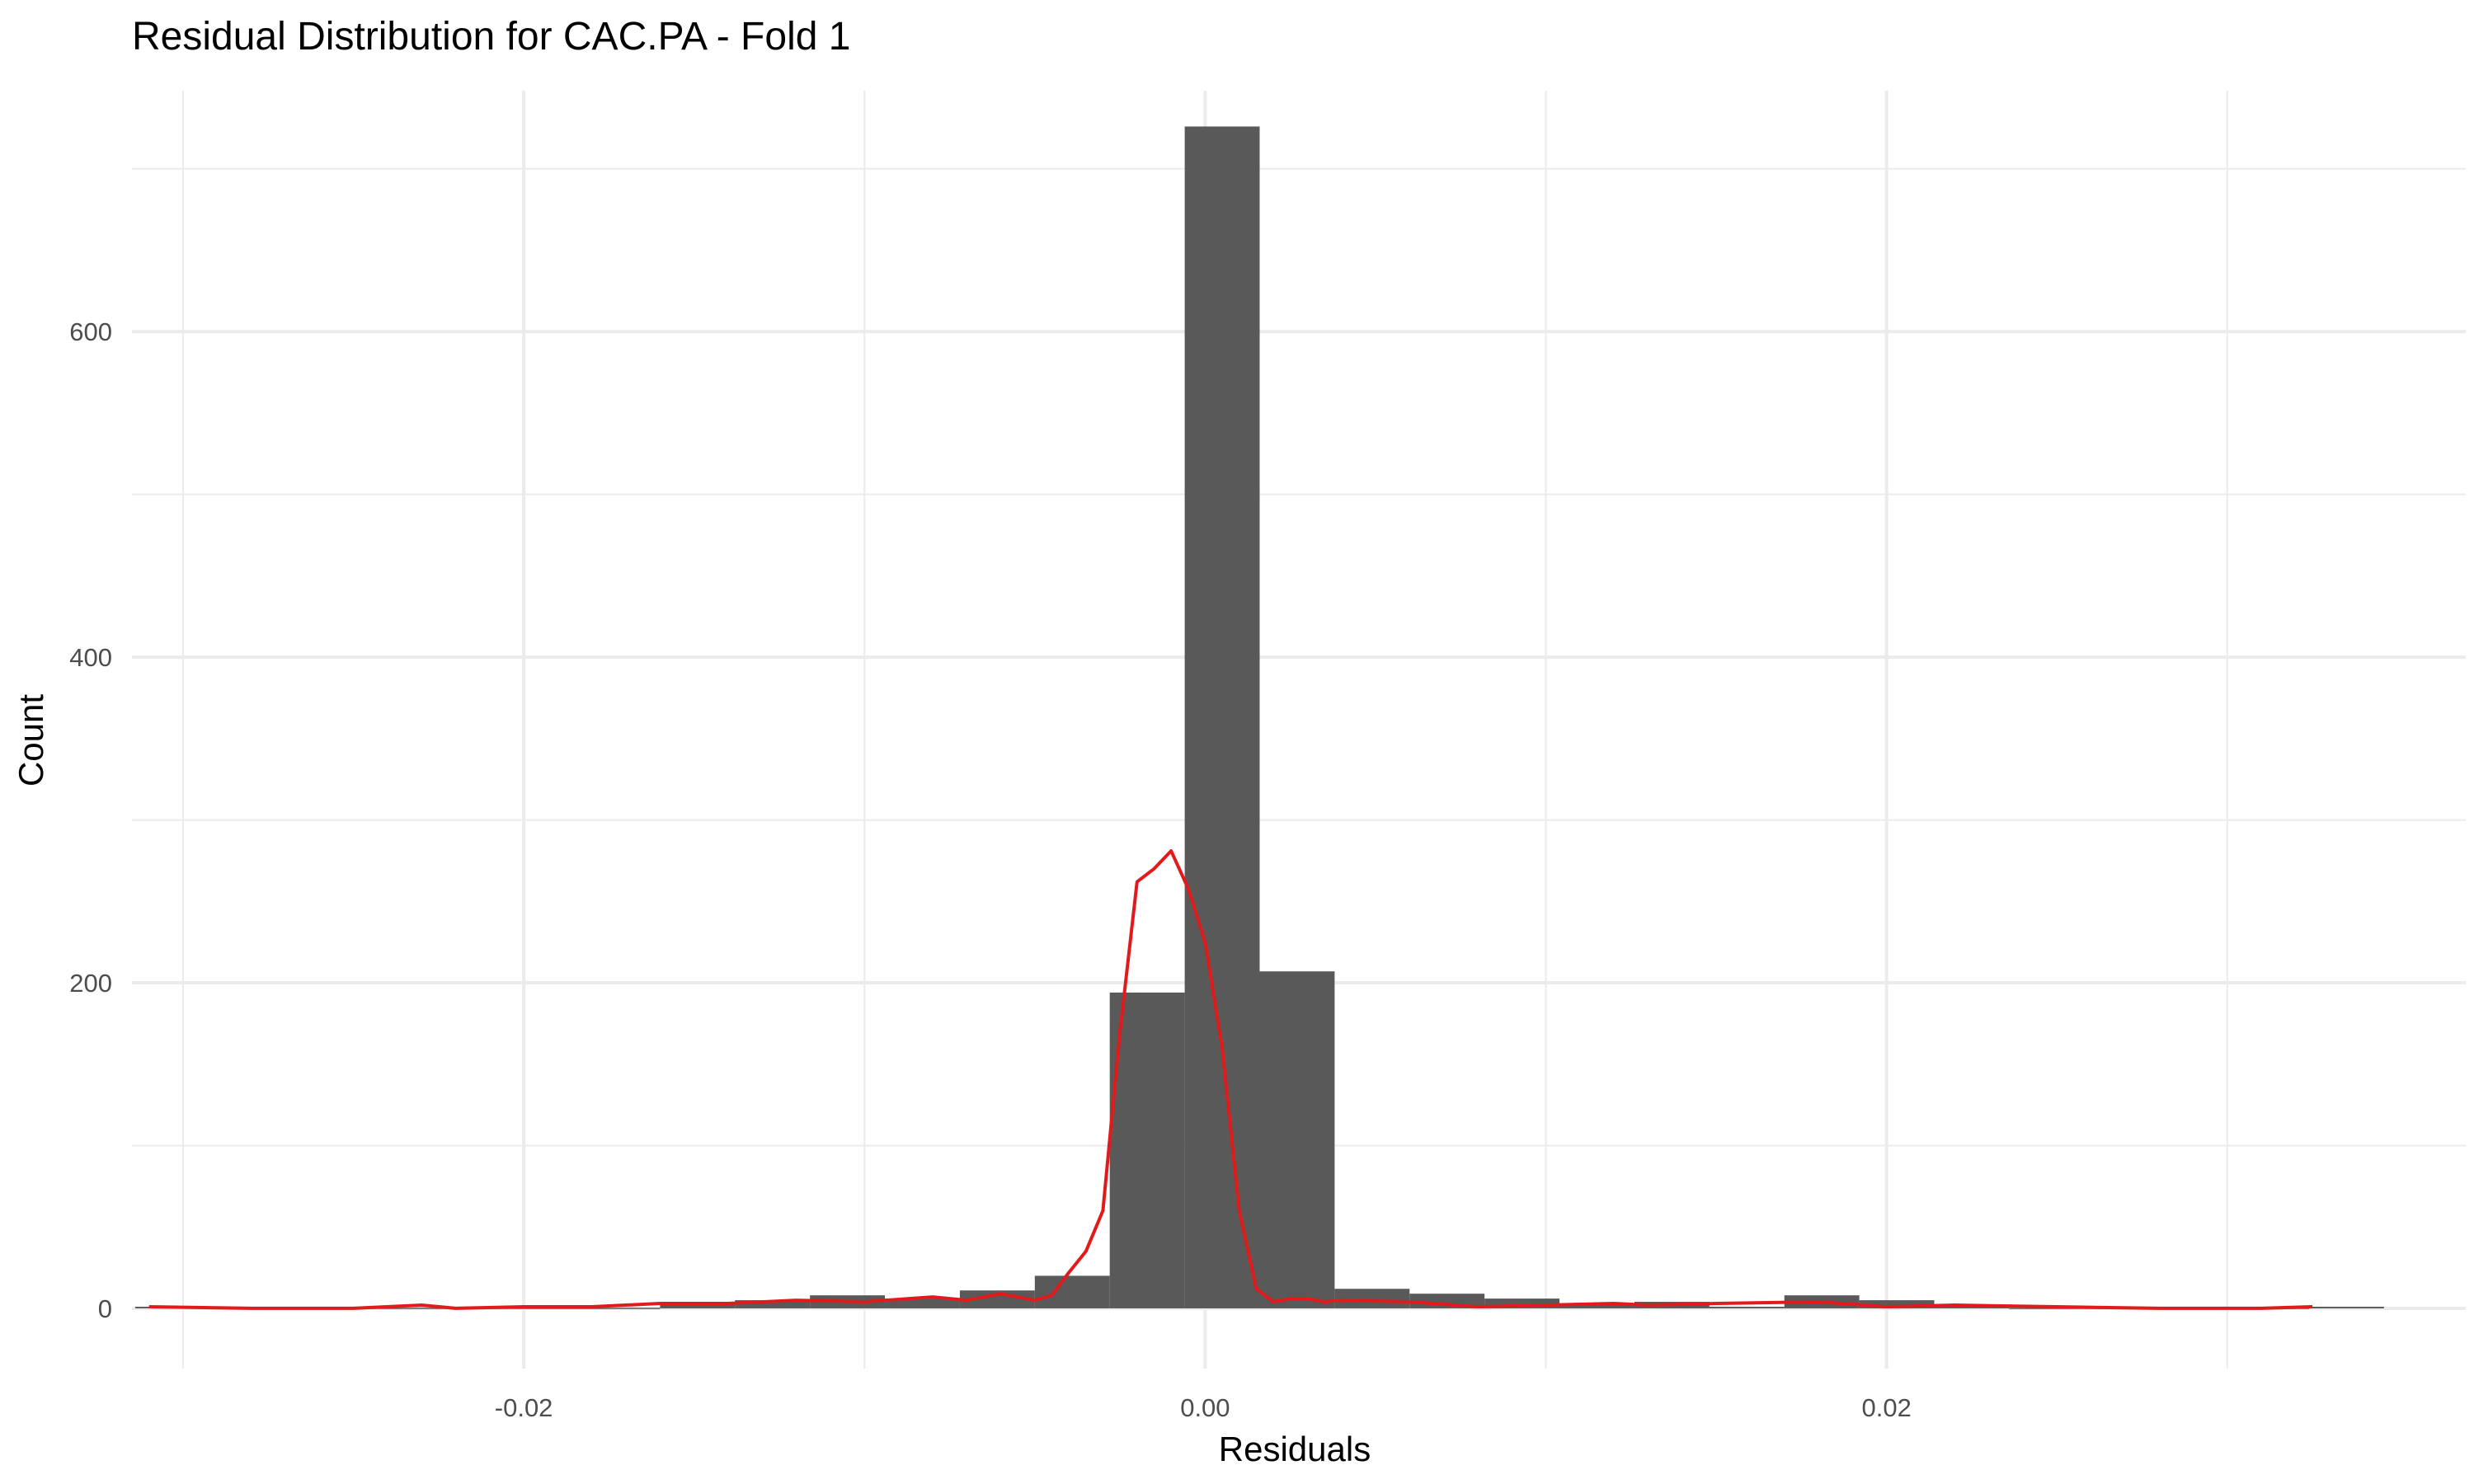  I want to click on y-tick-label: 200, so click(90, 983).